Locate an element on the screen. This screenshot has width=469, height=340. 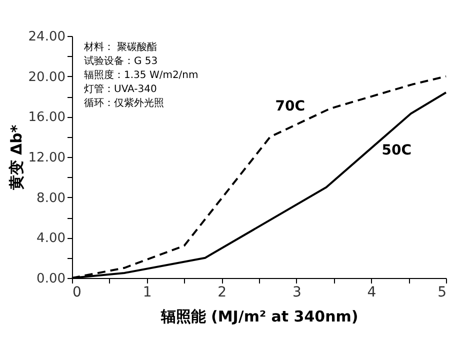
y-axis-title: 黄变 Δb* is located at coordinates (16, 158).